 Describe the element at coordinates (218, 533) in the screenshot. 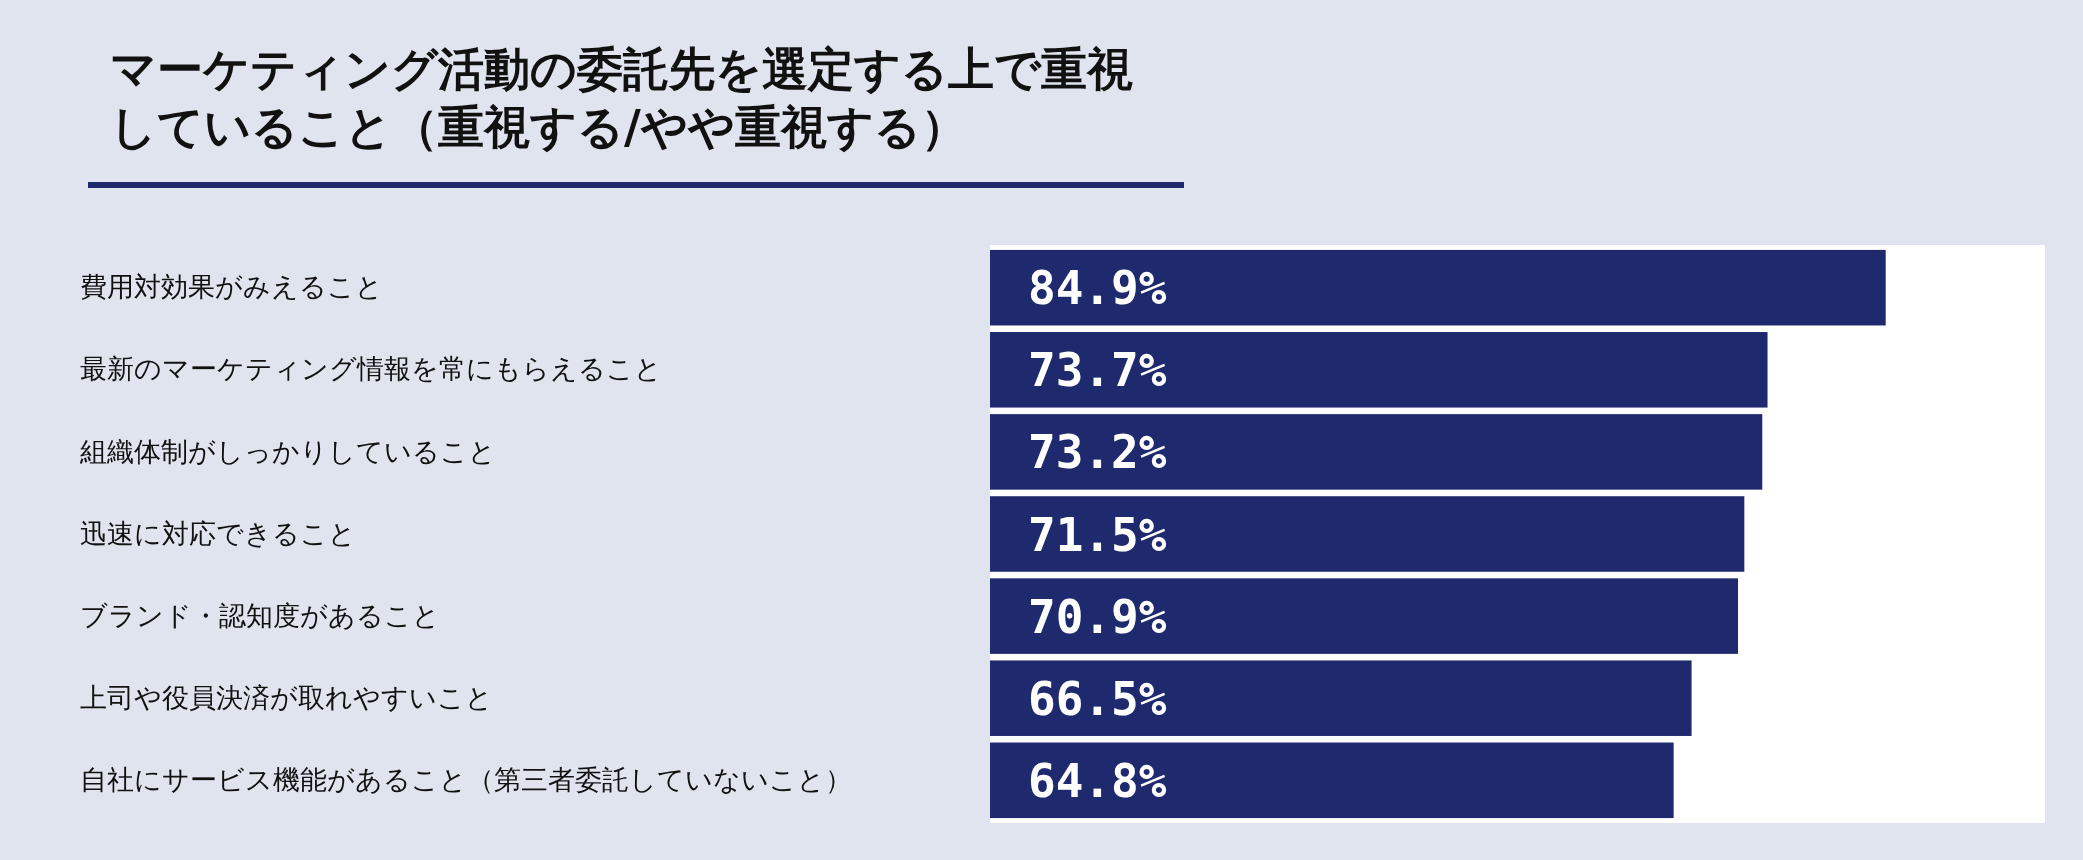

I see `y-tick-label: 迅速に対応できること` at that location.